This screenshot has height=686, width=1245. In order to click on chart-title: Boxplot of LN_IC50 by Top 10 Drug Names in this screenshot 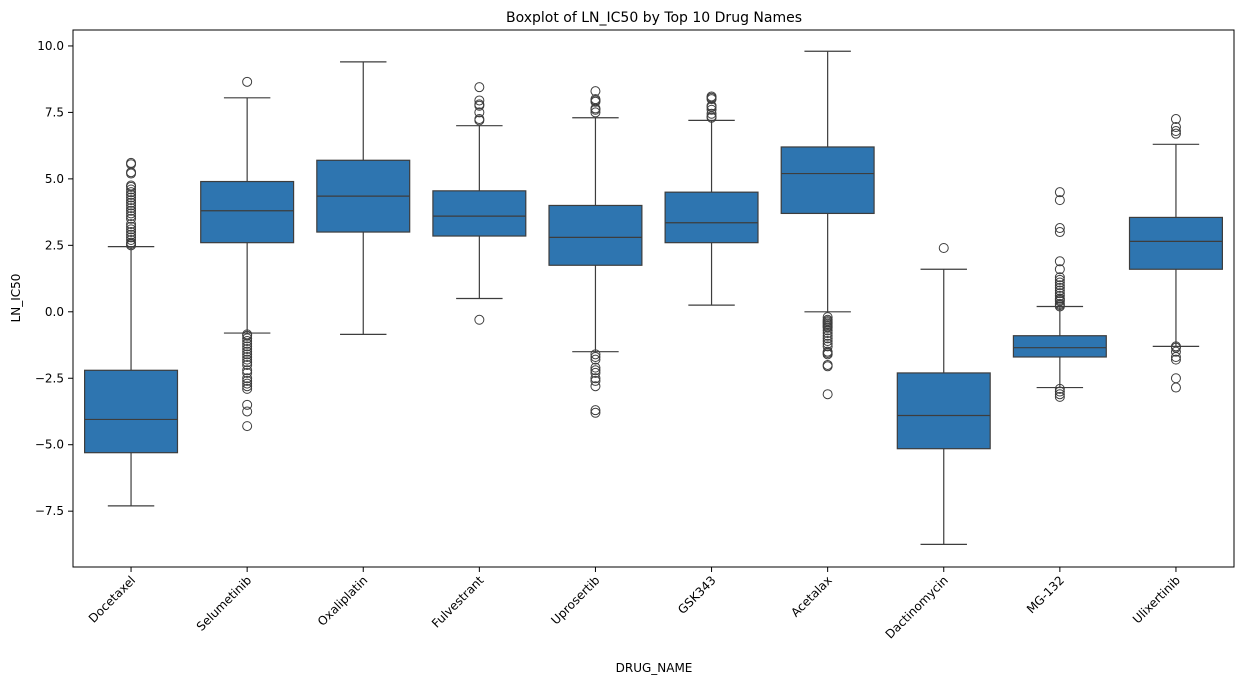, I will do `click(654, 18)`.